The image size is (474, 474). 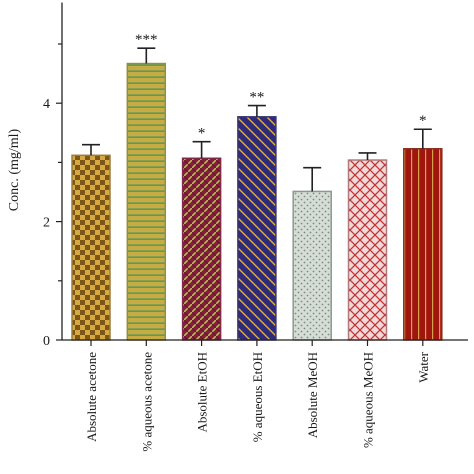 I want to click on significance-label-3: *, so click(x=202, y=134).